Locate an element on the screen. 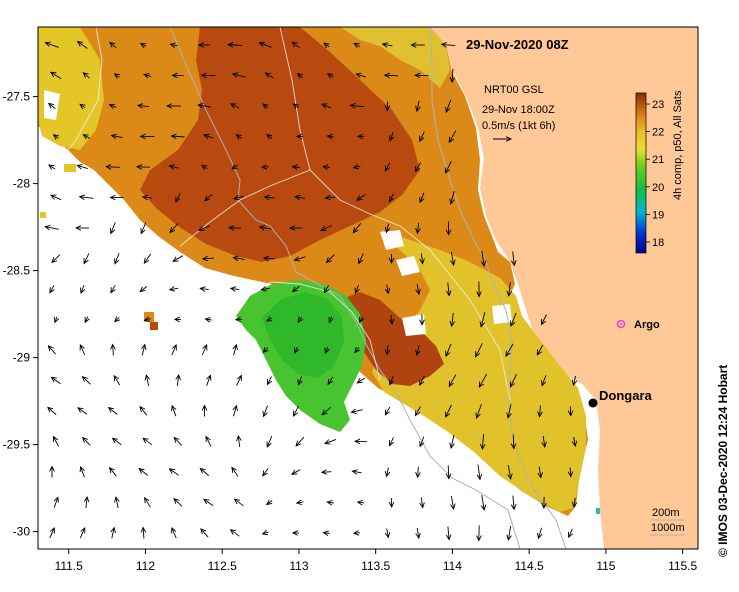 Image resolution: width=739 pixels, height=592 pixels. sst-green-core is located at coordinates (303, 335).